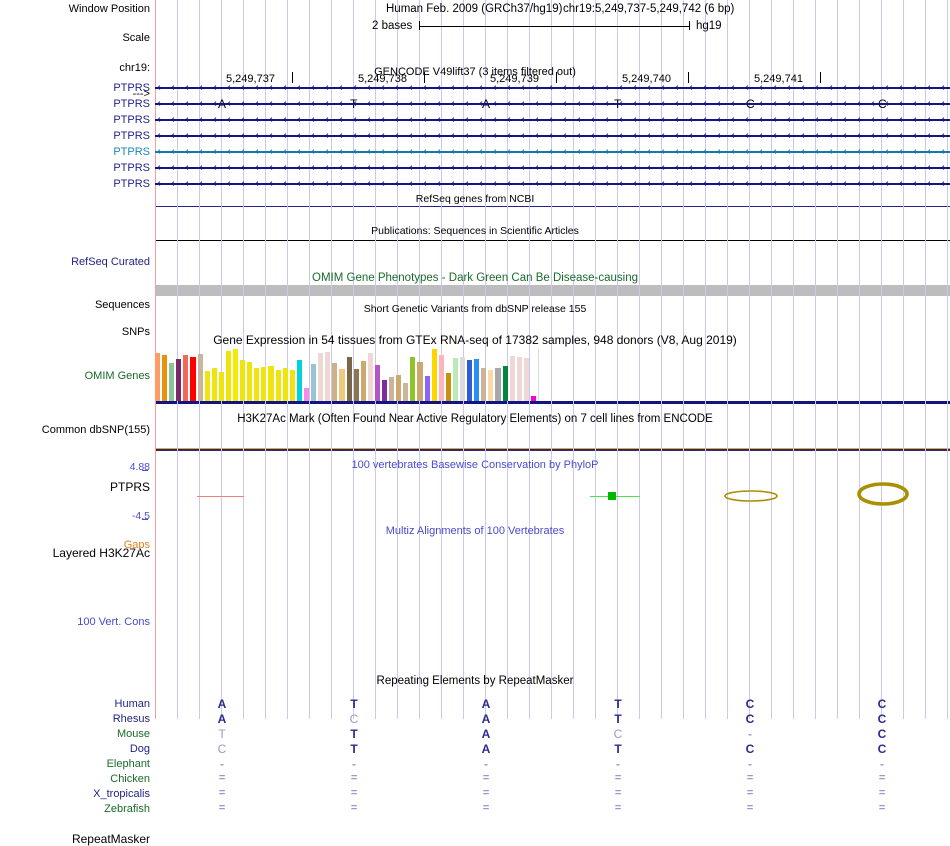  What do you see at coordinates (475, 72) in the screenshot?
I see `gencode-track-title: GENCODE V49lift37 (3 items filtered out)` at bounding box center [475, 72].